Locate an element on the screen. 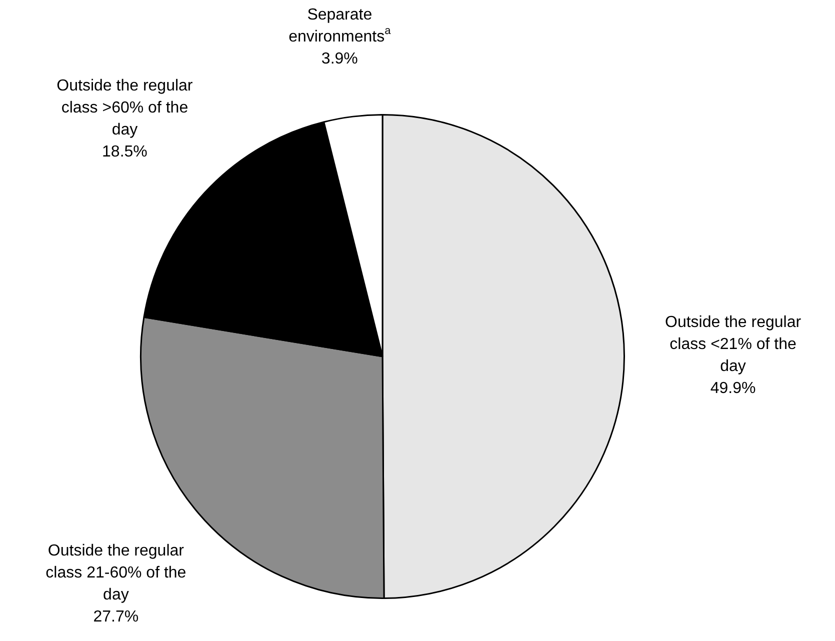  data-label: 3.9% is located at coordinates (339, 59).